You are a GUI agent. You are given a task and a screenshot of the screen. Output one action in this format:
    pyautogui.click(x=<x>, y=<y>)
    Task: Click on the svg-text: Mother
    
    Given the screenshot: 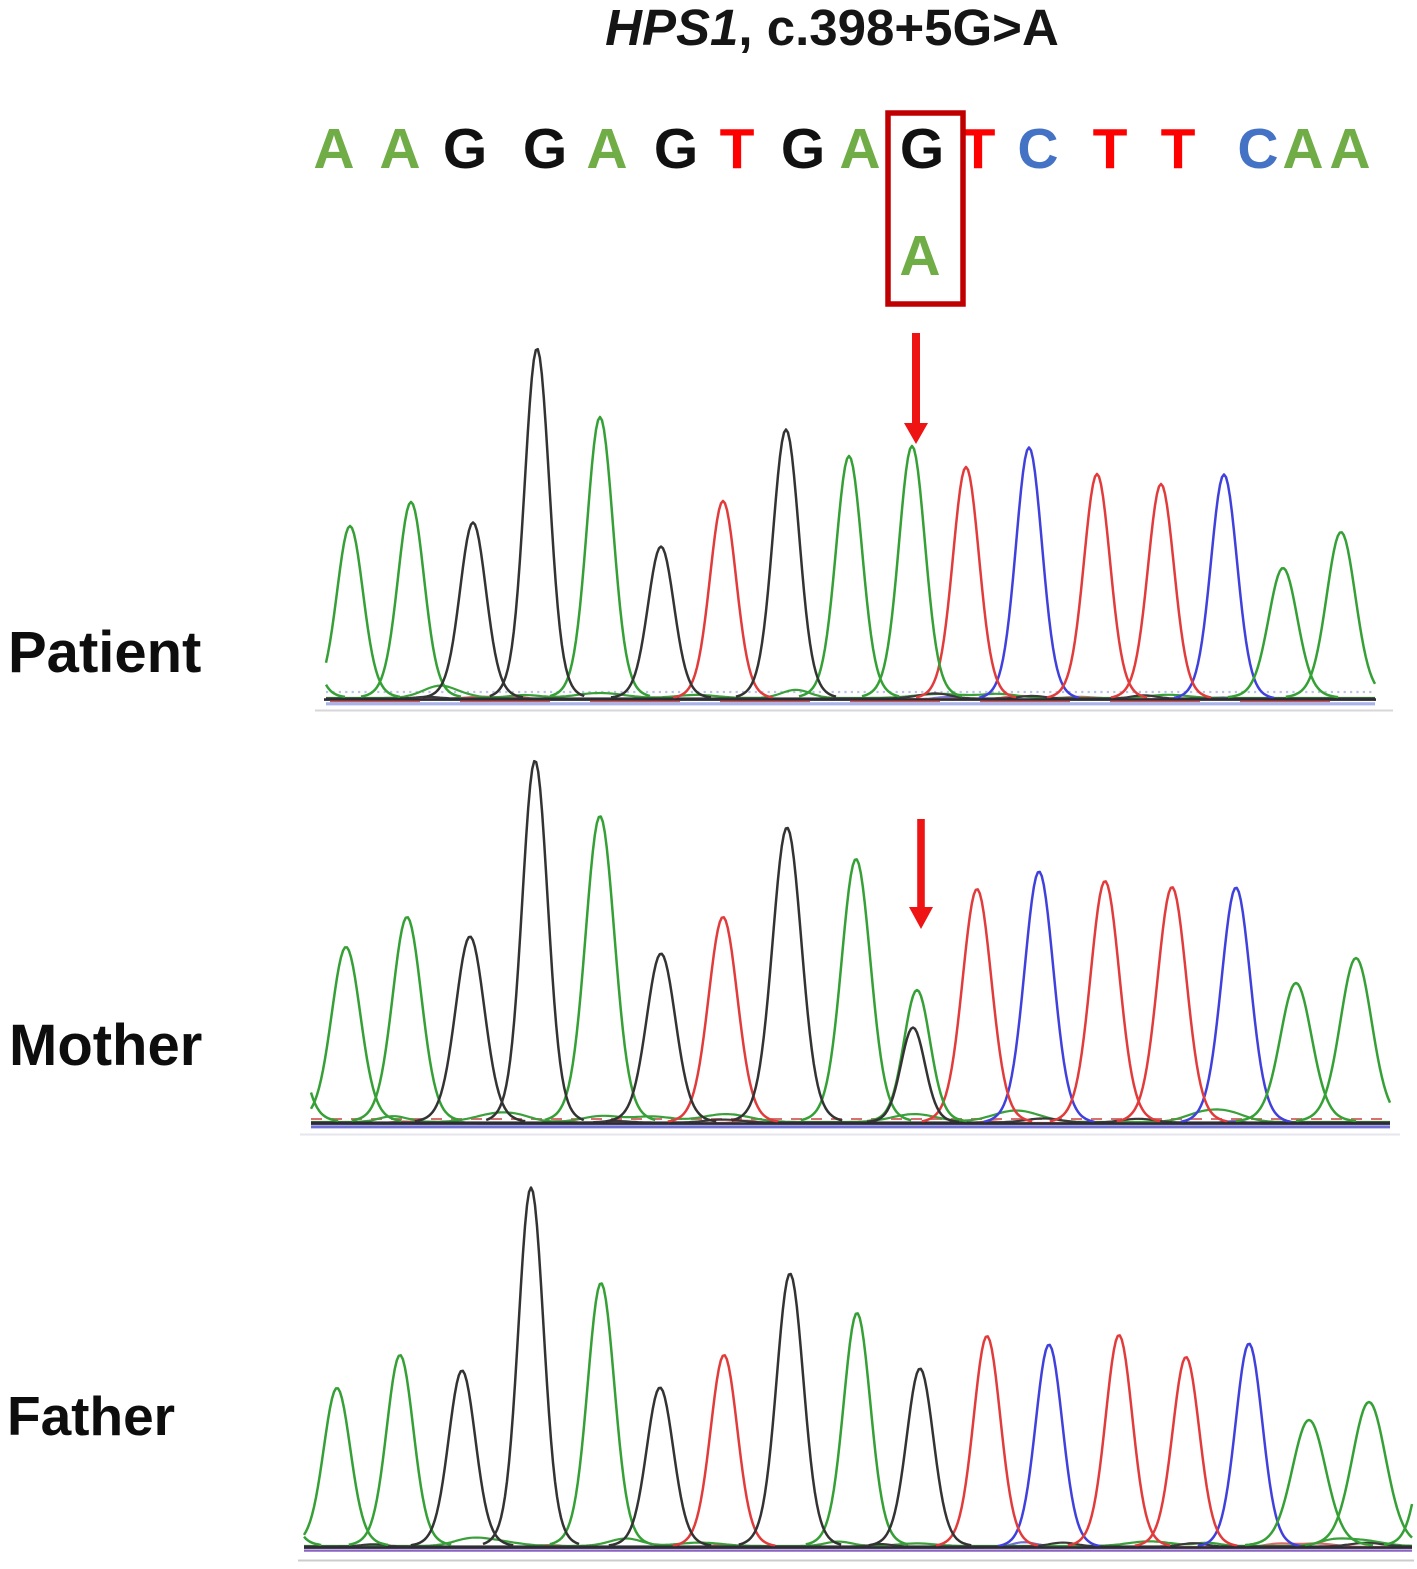 What is the action you would take?
    pyautogui.click(x=105, y=1045)
    